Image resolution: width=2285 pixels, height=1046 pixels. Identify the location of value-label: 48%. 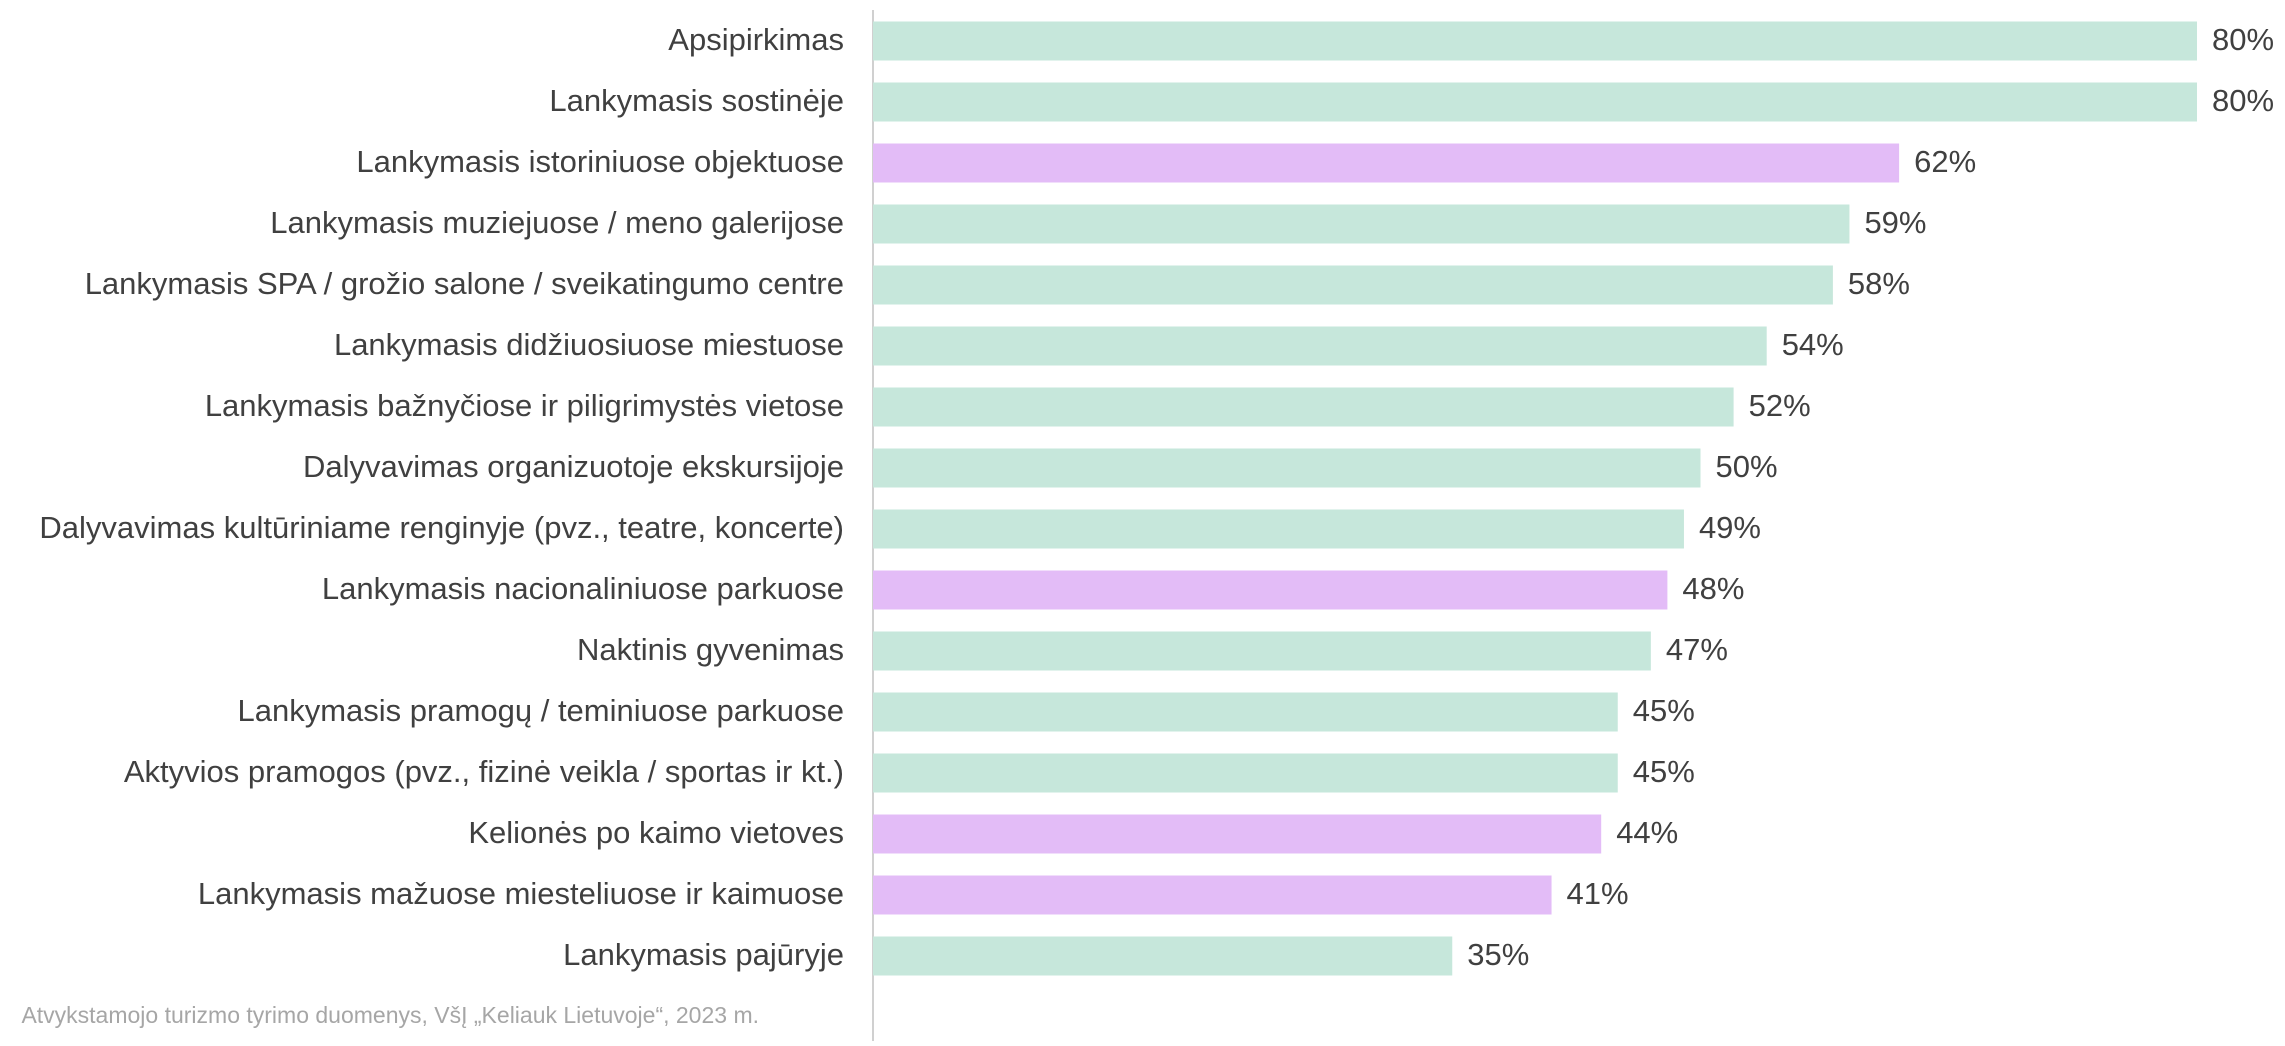
(1713, 588).